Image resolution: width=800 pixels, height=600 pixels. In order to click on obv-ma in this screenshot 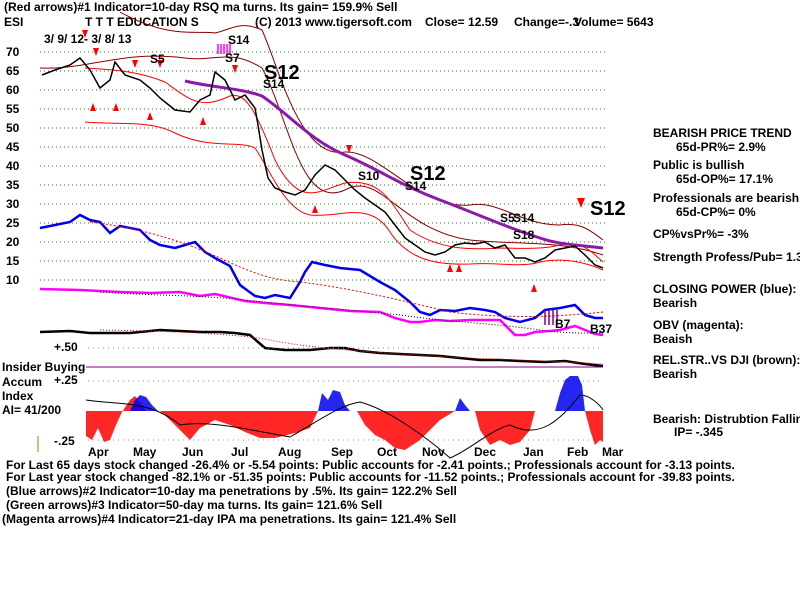, I will do `click(351, 312)`.